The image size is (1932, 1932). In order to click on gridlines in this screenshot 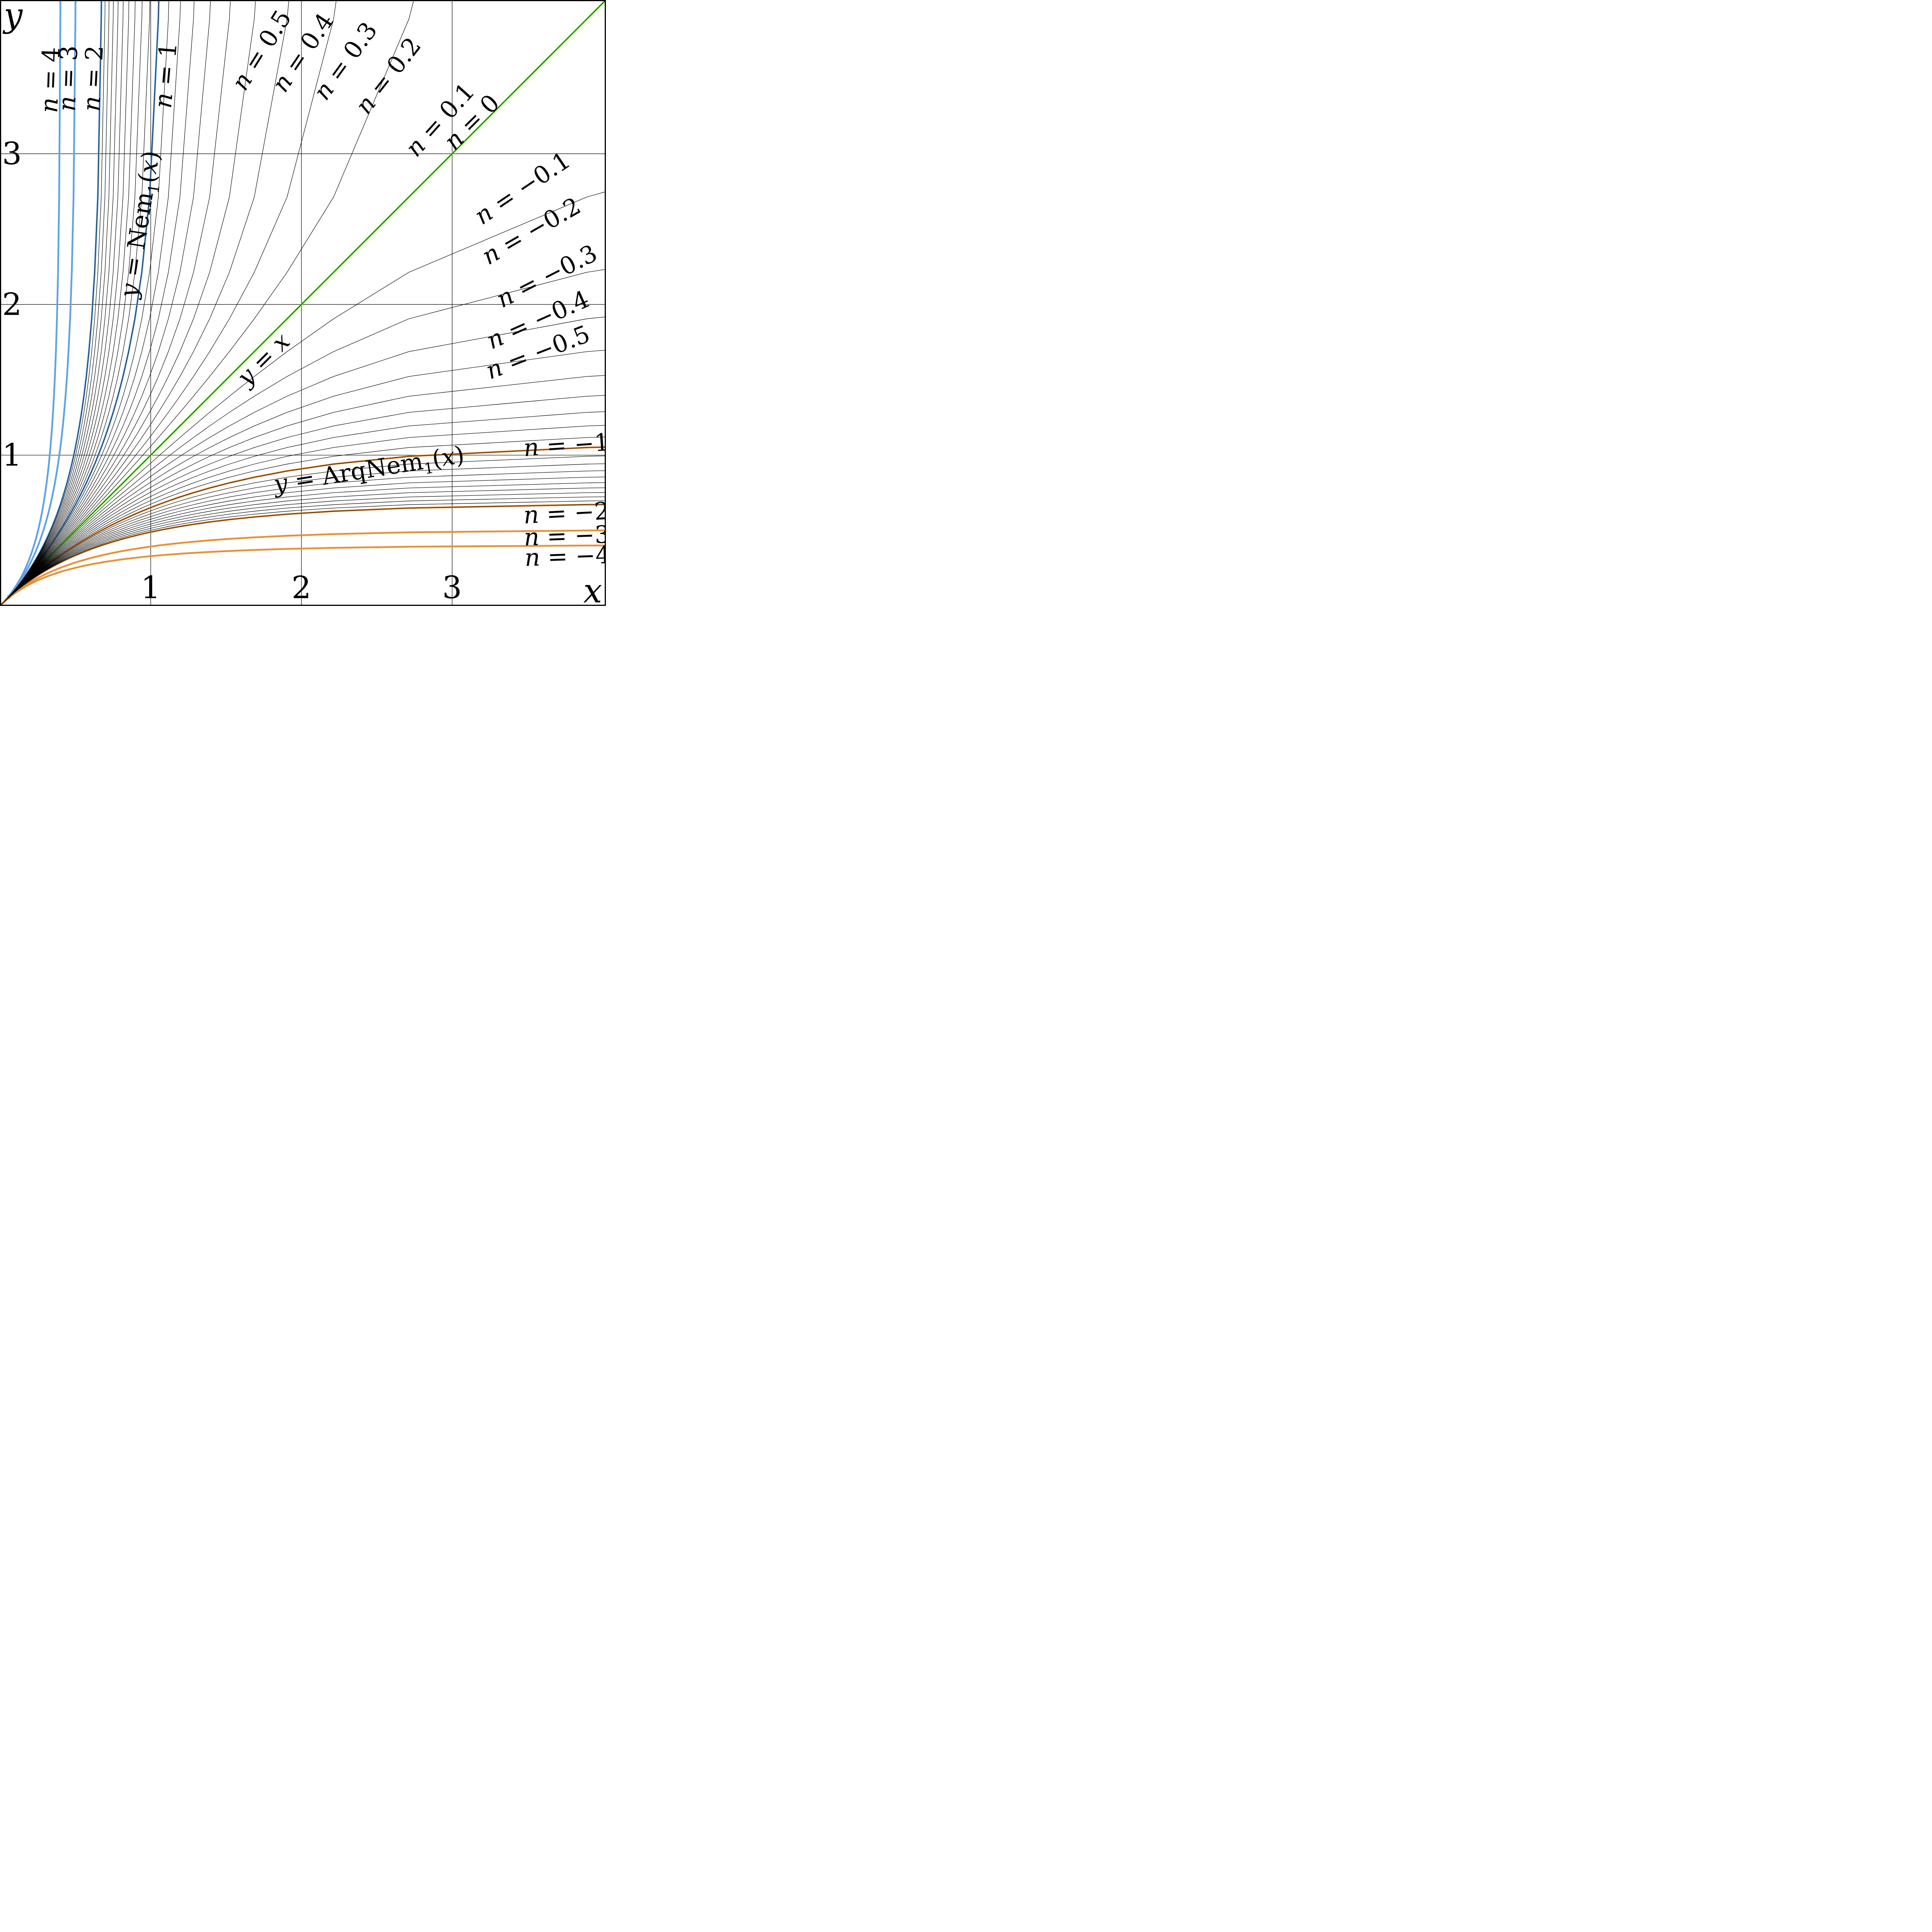, I will do `click(303, 303)`.